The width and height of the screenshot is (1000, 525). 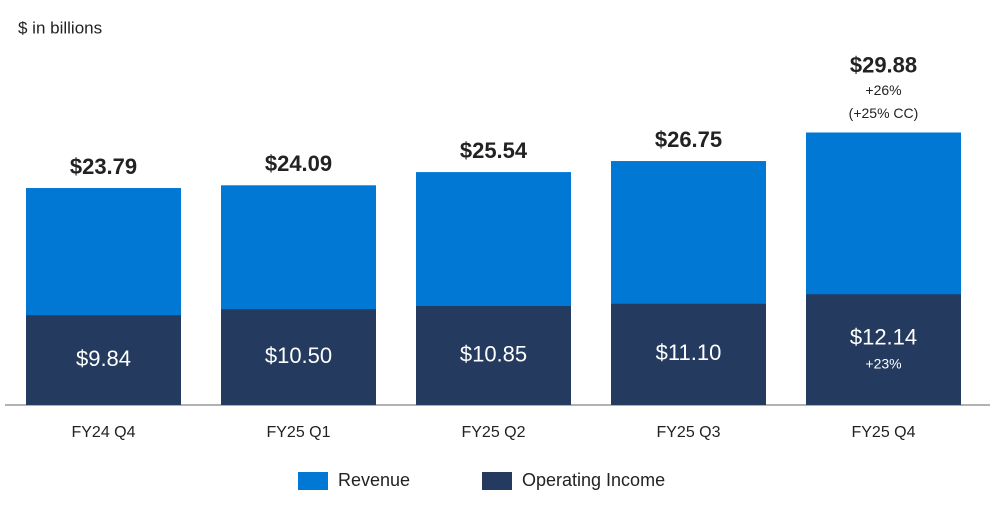 I want to click on x-tick-label: FY25 Q4, so click(x=883, y=432).